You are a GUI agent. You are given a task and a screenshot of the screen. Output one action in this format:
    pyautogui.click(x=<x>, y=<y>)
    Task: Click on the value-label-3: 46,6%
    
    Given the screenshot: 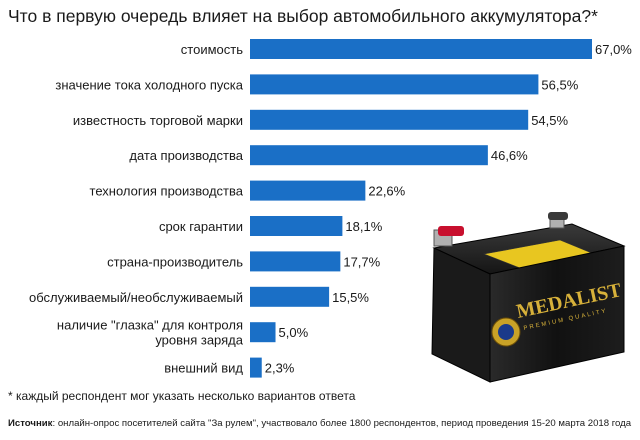 What is the action you would take?
    pyautogui.click(x=509, y=155)
    